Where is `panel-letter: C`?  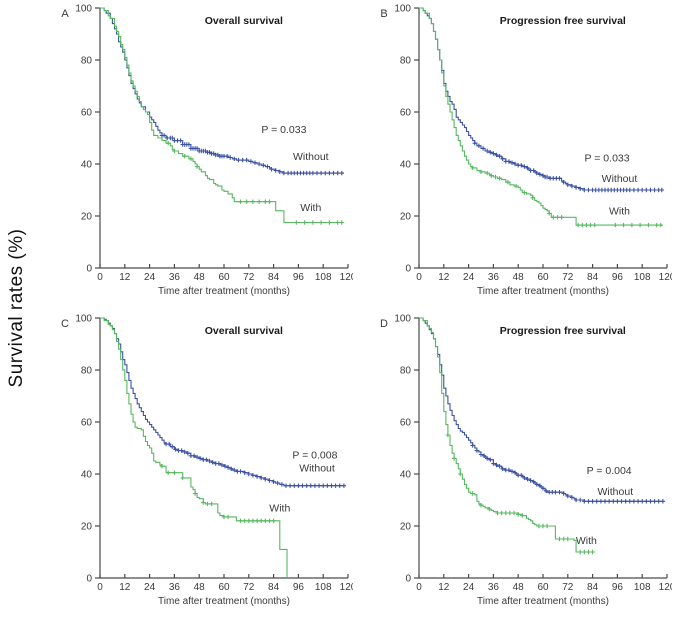 panel-letter: C is located at coordinates (65, 324).